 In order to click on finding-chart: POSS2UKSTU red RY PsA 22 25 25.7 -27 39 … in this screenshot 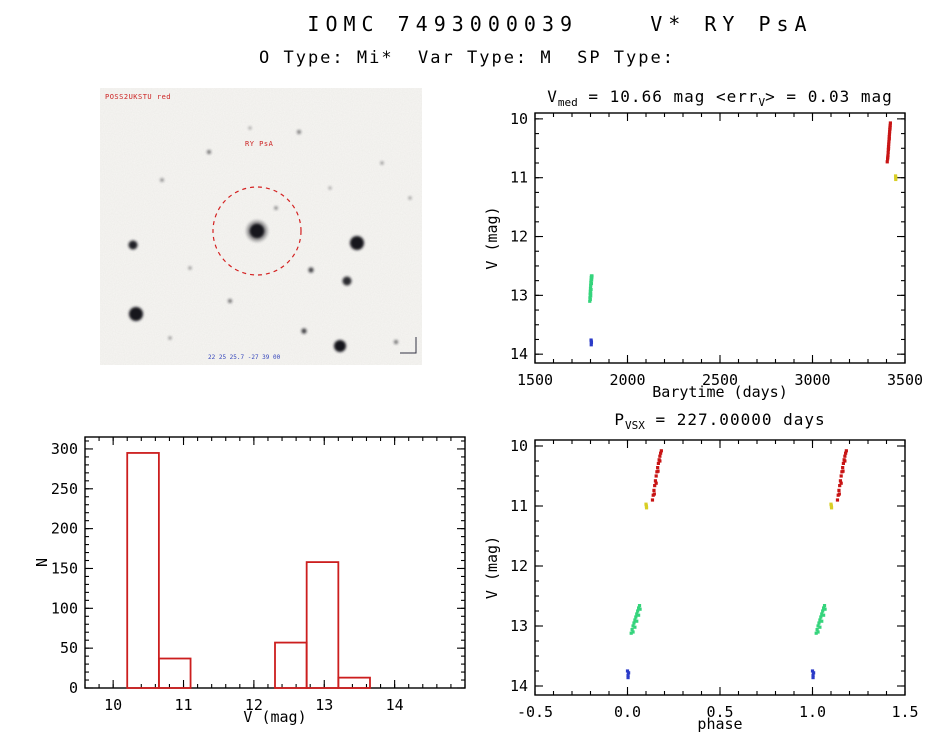, I will do `click(261, 226)`.